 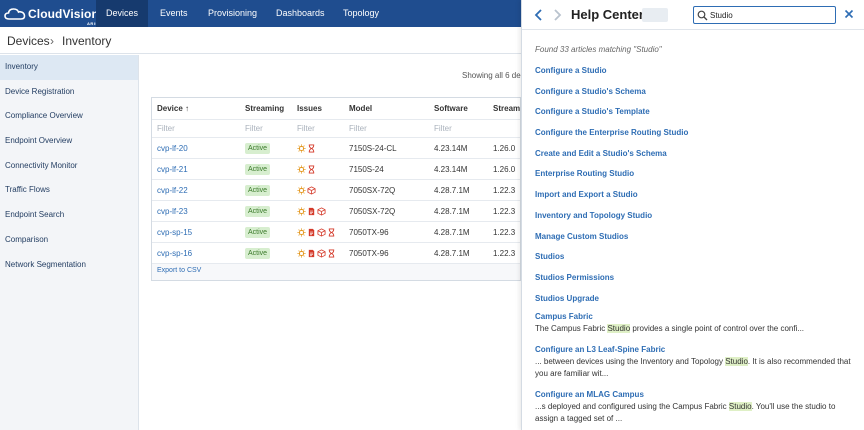 What do you see at coordinates (504, 169) in the screenshot?
I see `streamer-cell: 1.26.0` at bounding box center [504, 169].